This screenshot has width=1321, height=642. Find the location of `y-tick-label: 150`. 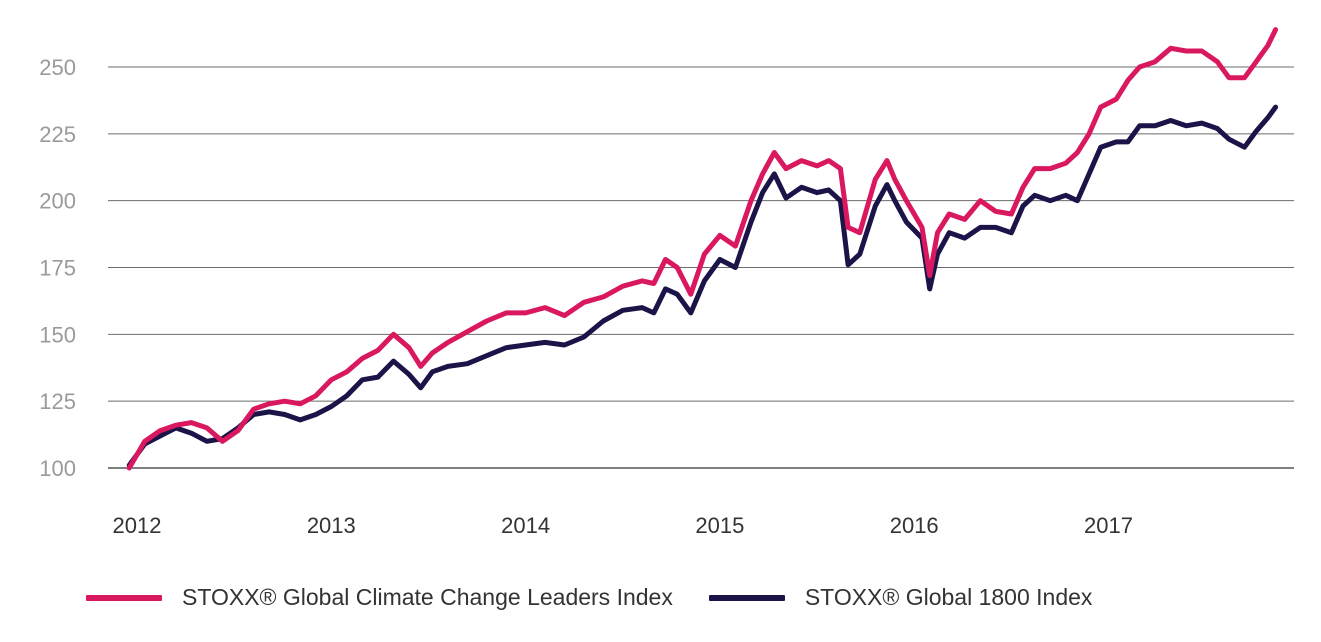

y-tick-label: 150 is located at coordinates (57, 334).